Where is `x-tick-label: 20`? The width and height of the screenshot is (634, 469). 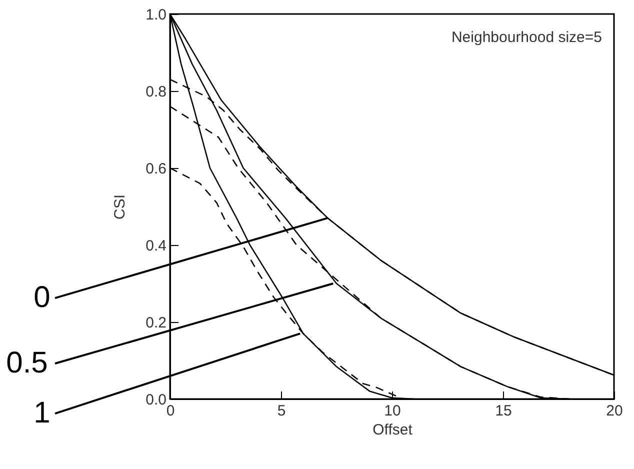 x-tick-label: 20 is located at coordinates (614, 411).